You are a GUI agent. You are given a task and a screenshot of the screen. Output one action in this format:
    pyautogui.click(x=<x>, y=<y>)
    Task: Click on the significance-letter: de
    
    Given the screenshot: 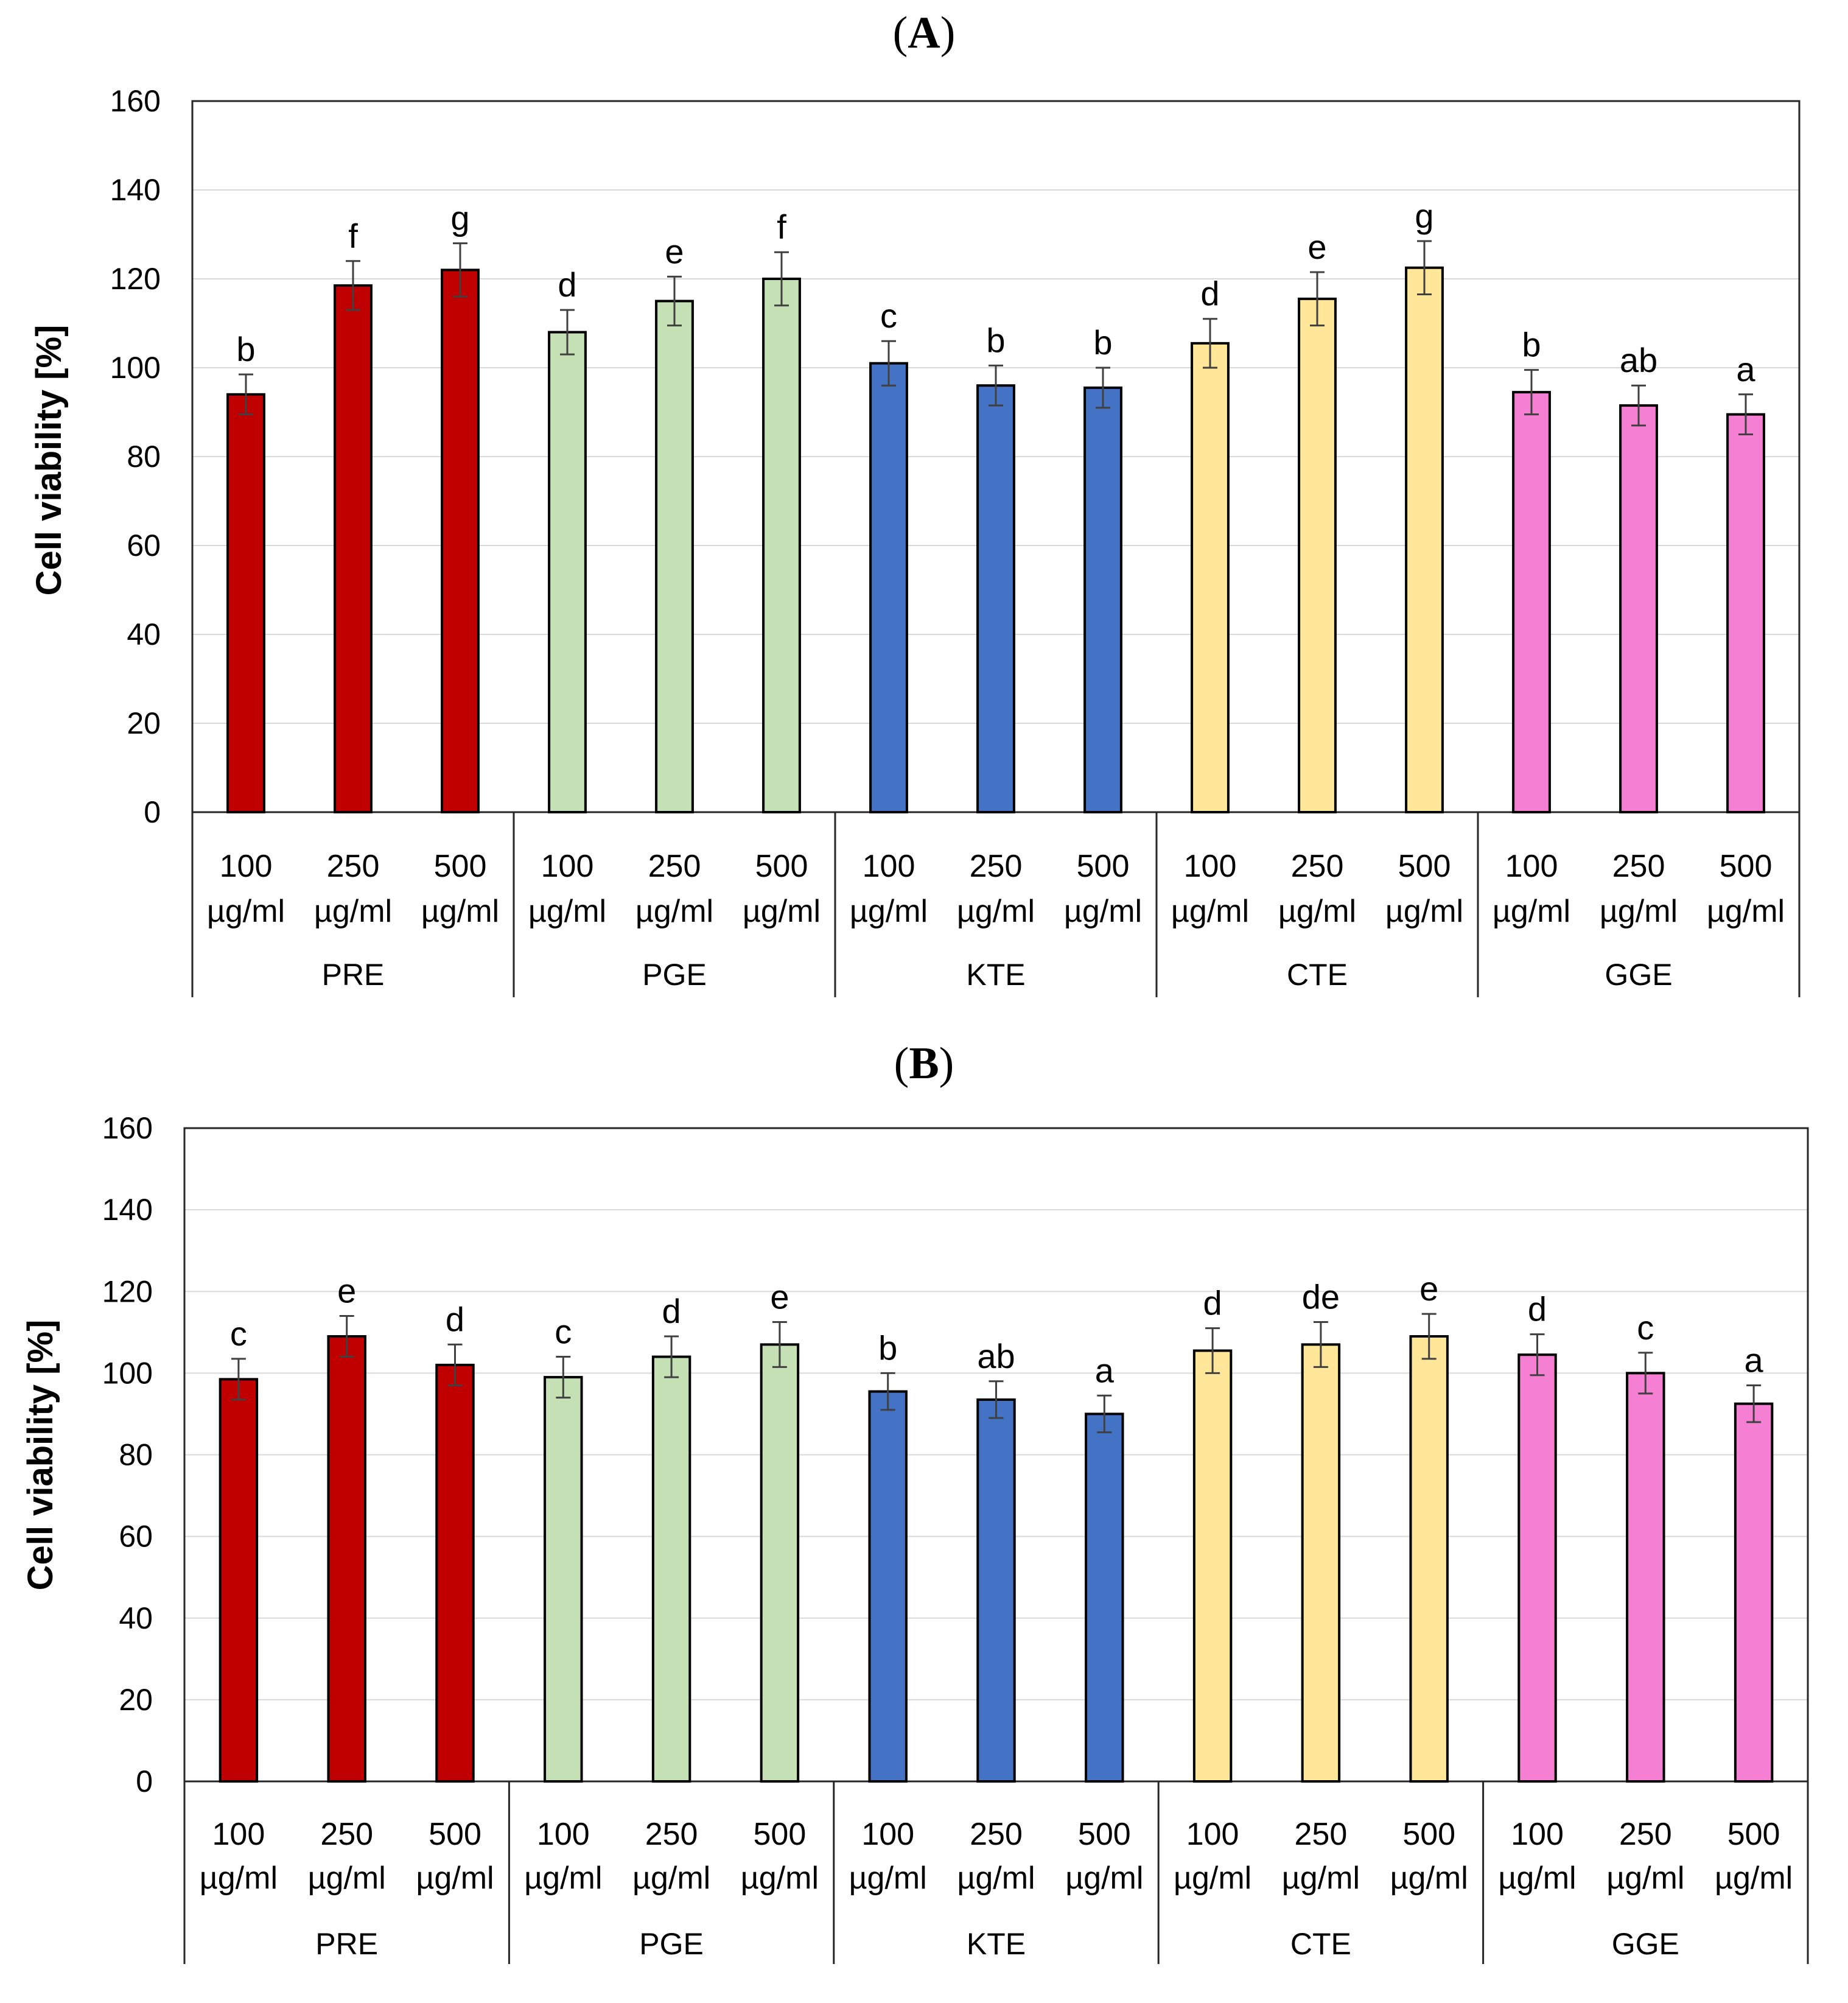 What is the action you would take?
    pyautogui.click(x=1321, y=1297)
    